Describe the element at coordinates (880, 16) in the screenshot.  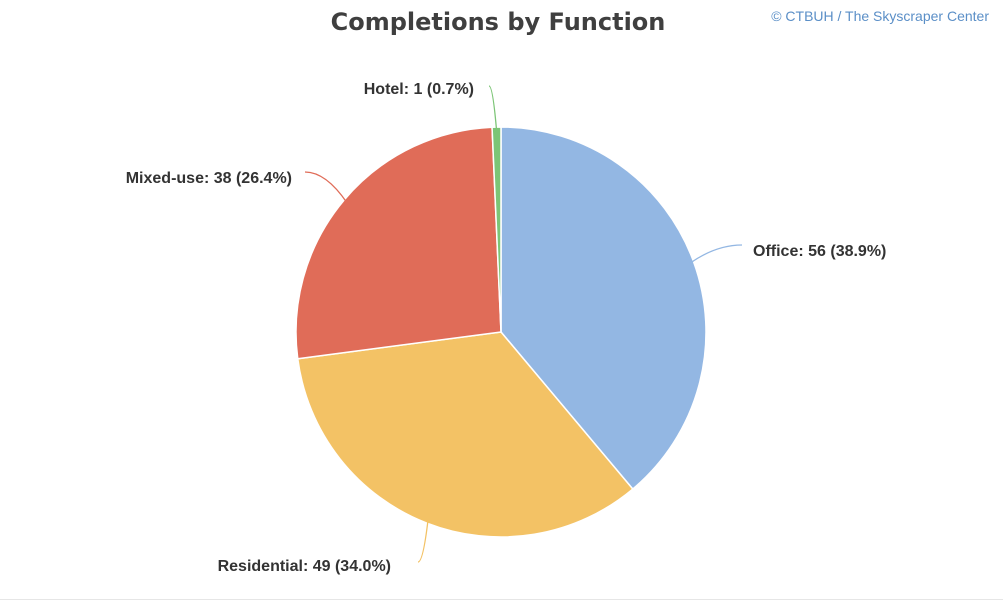
I see `credit-link: © CTBUH / The Skyscraper Center` at that location.